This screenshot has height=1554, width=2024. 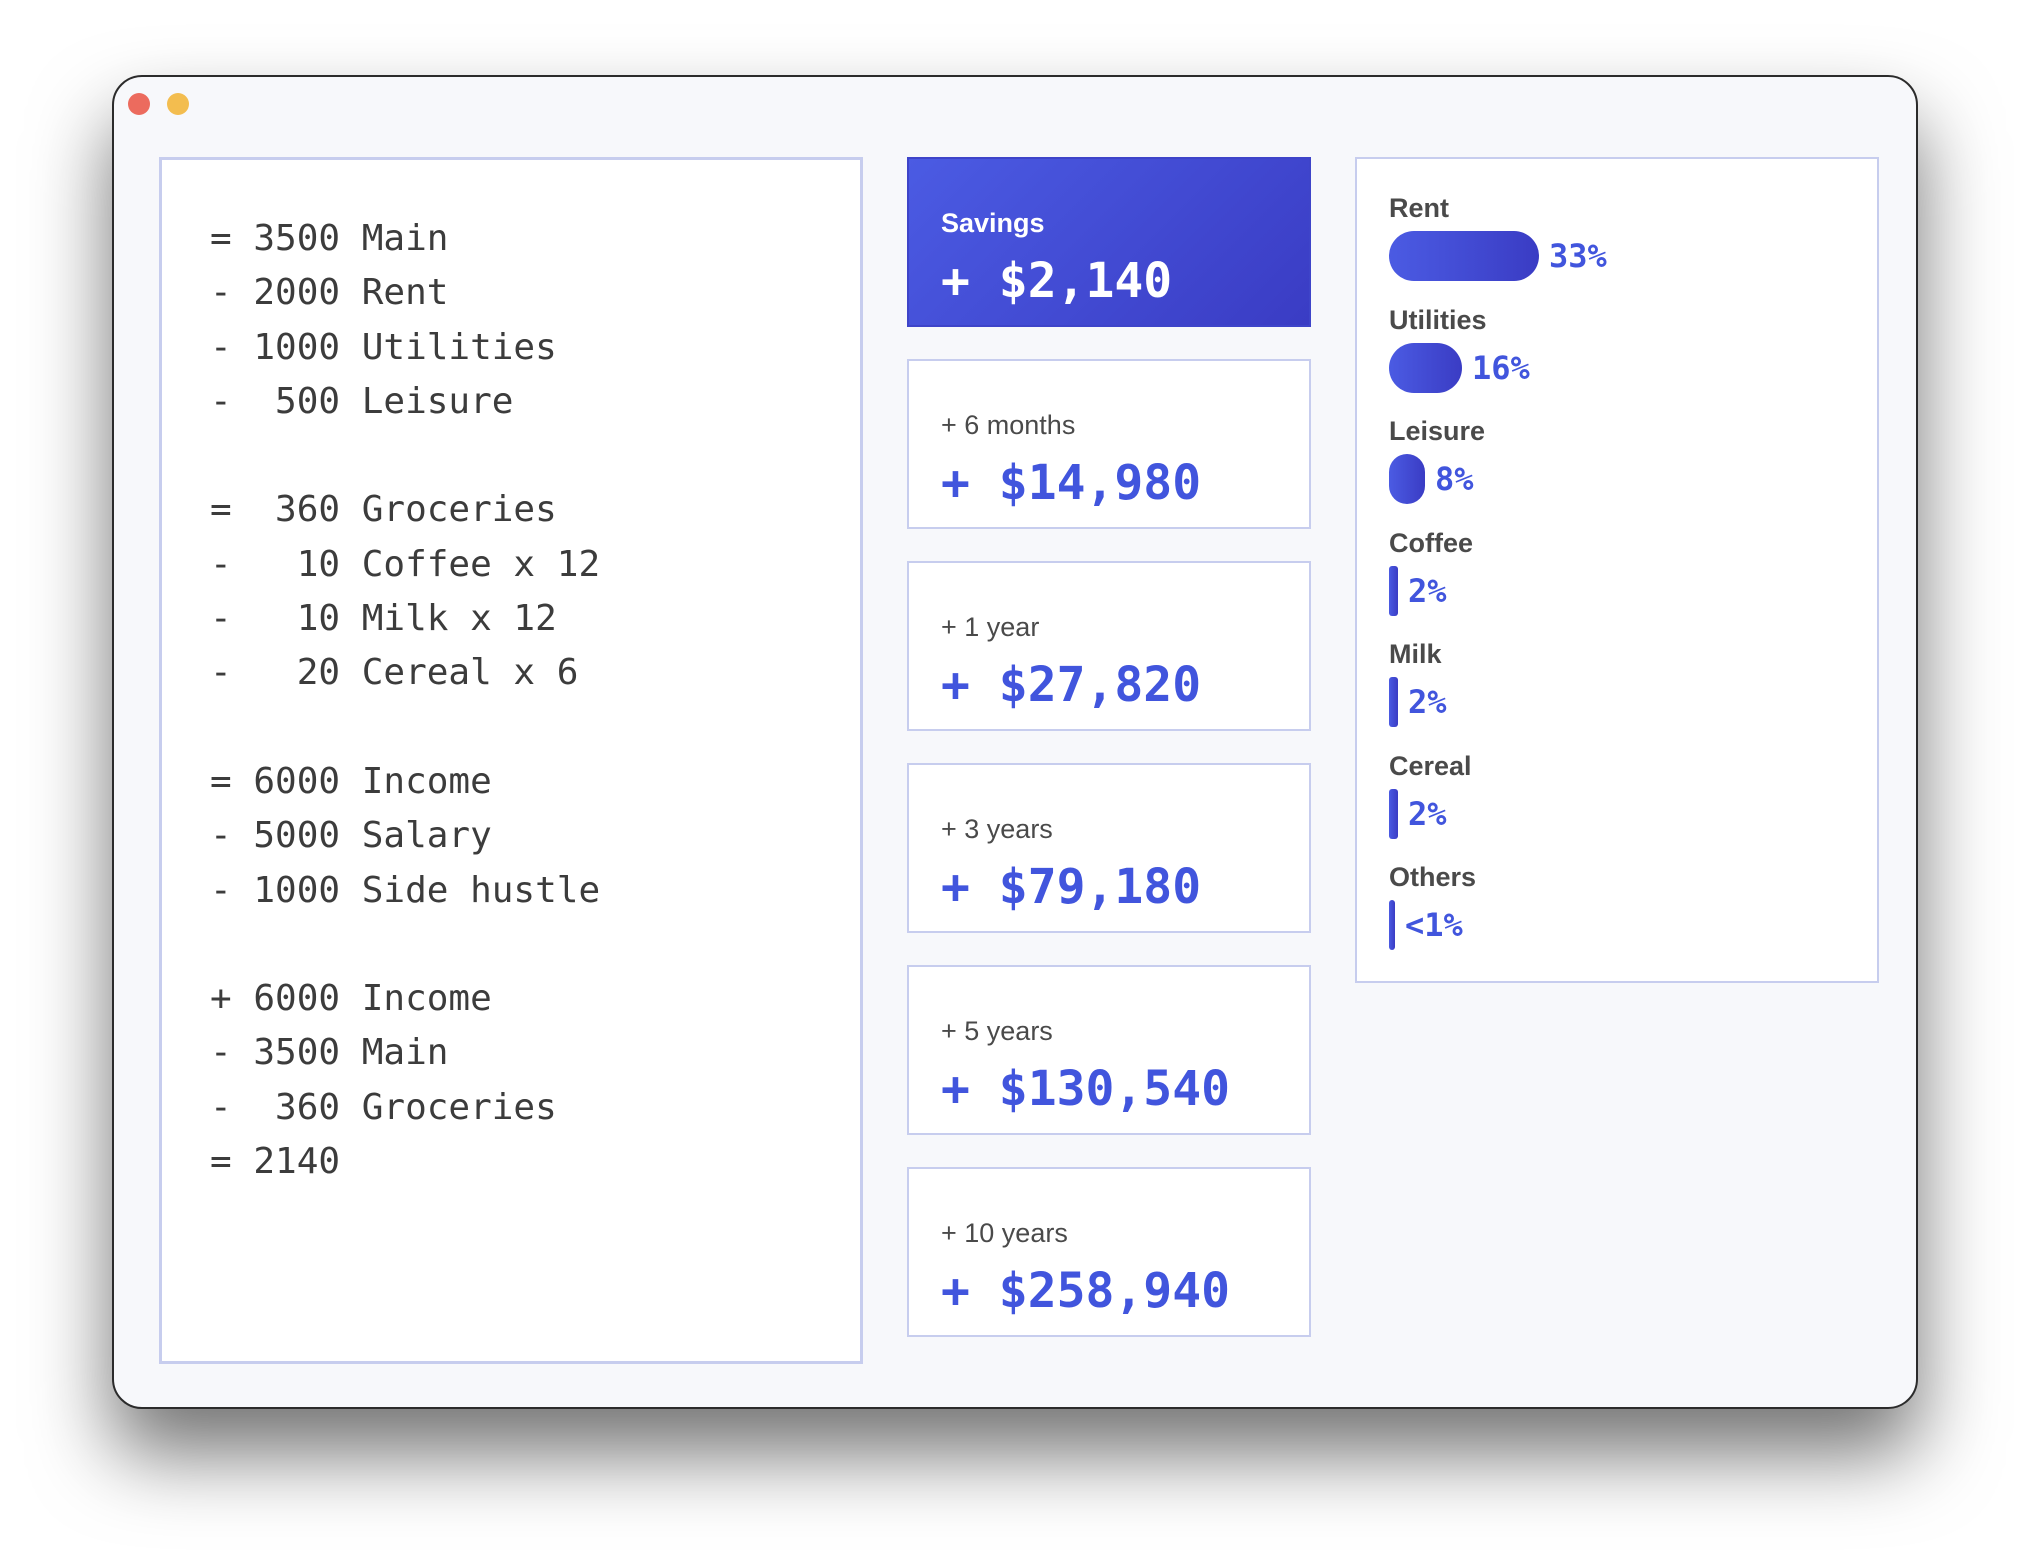 I want to click on breakdown-item: Leisure 8%, so click(x=1633, y=470).